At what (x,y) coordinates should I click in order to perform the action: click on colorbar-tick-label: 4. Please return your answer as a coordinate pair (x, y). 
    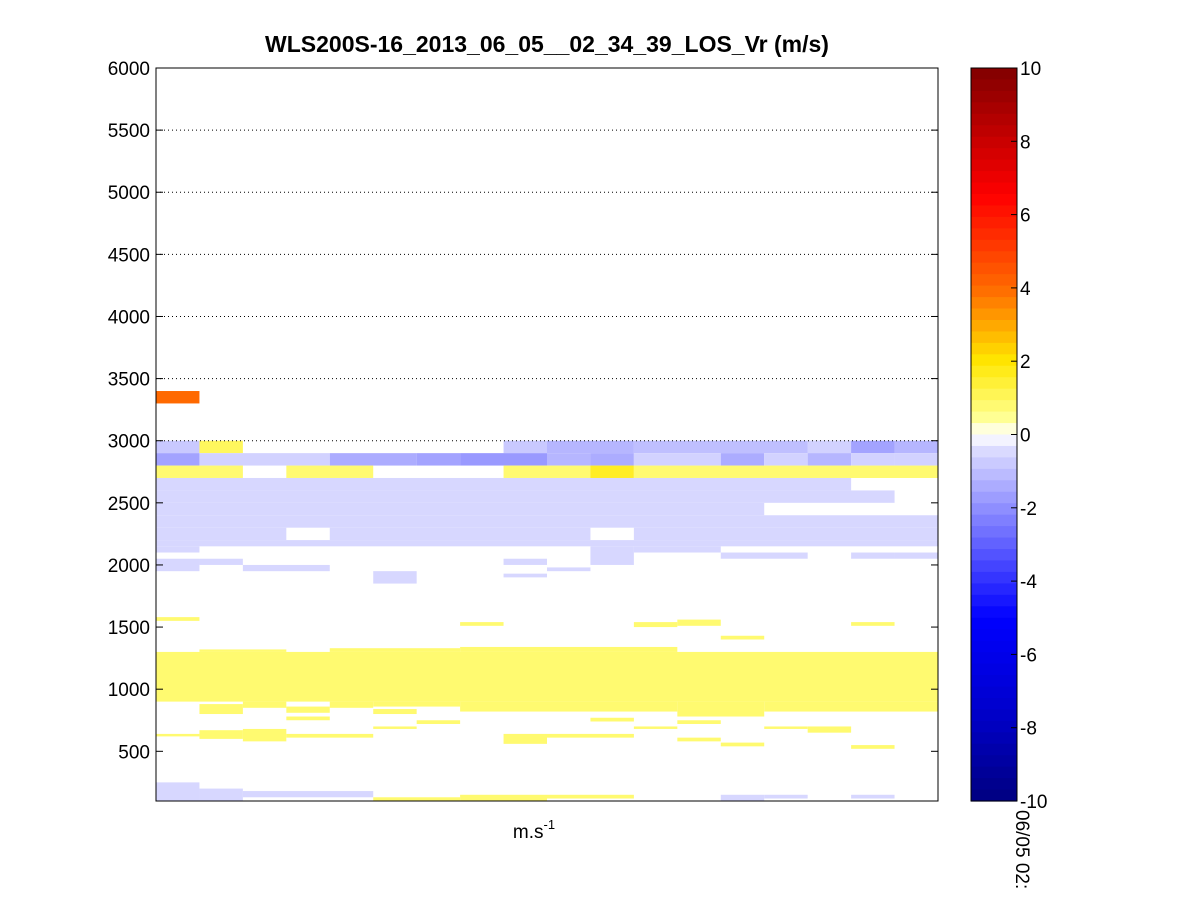
    Looking at the image, I should click on (1025, 289).